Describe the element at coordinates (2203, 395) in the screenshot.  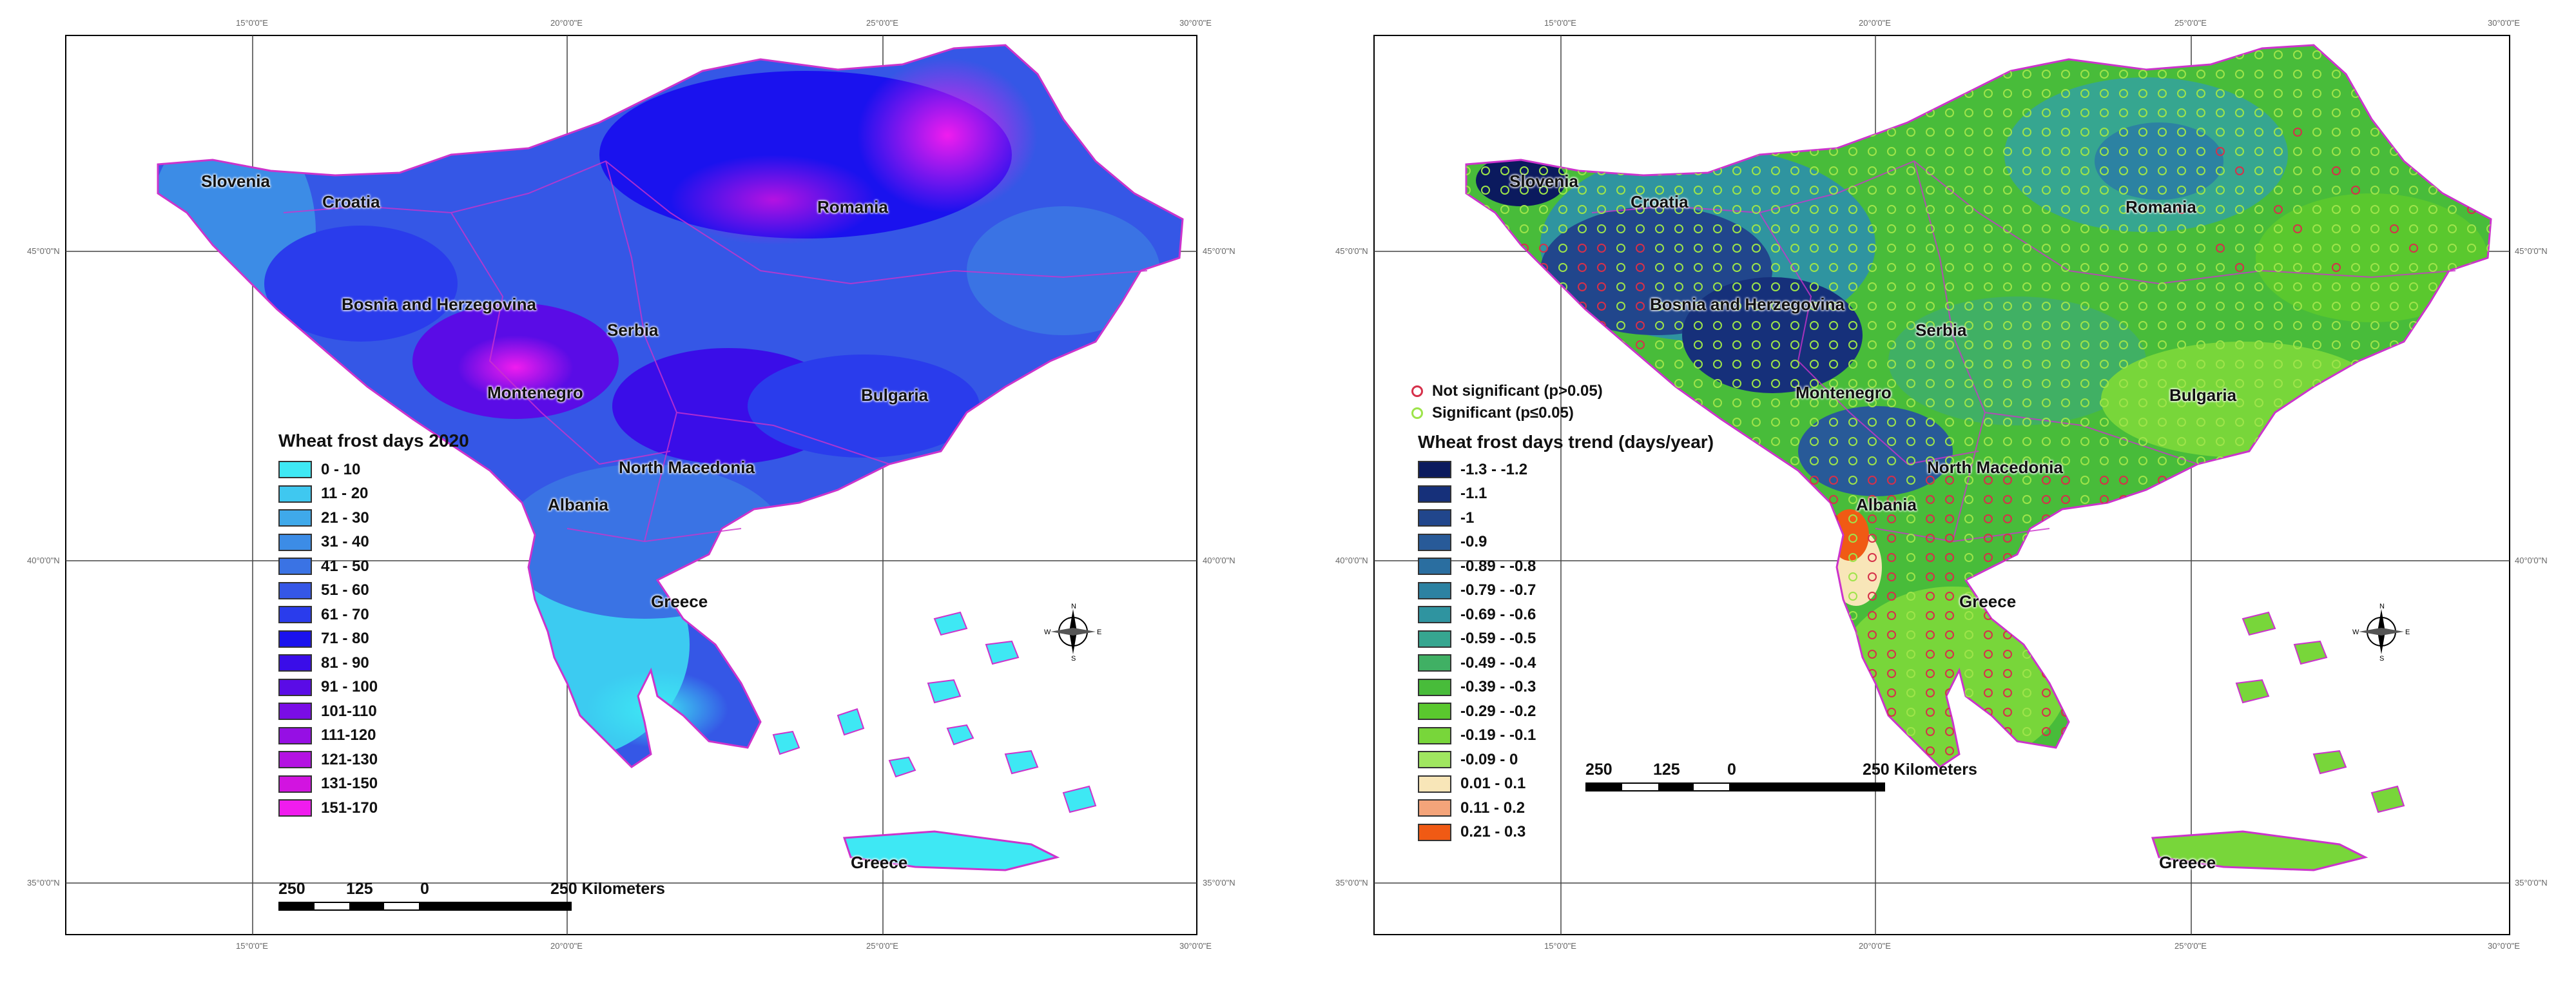
I see `country-label-bulgaria: Bulgaria` at that location.